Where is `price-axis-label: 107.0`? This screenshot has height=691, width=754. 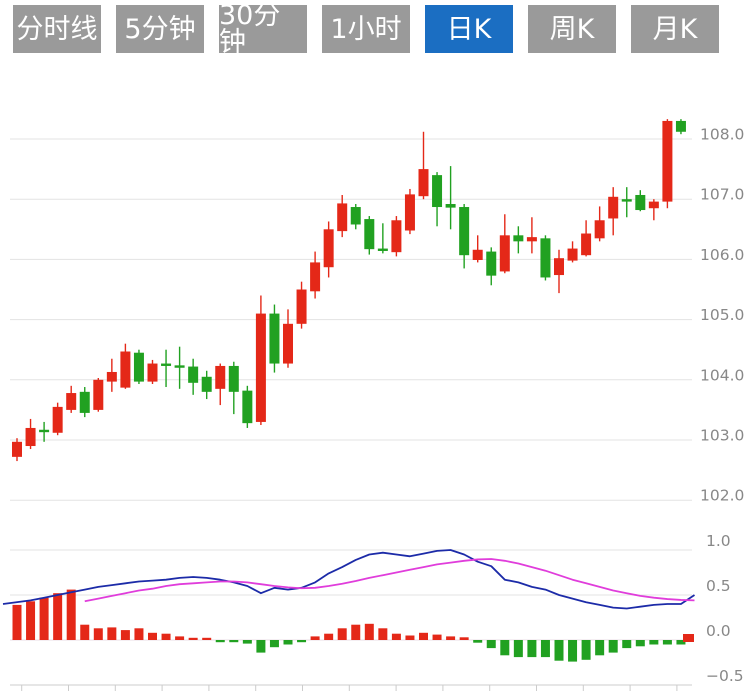
price-axis-label: 107.0 is located at coordinates (722, 195).